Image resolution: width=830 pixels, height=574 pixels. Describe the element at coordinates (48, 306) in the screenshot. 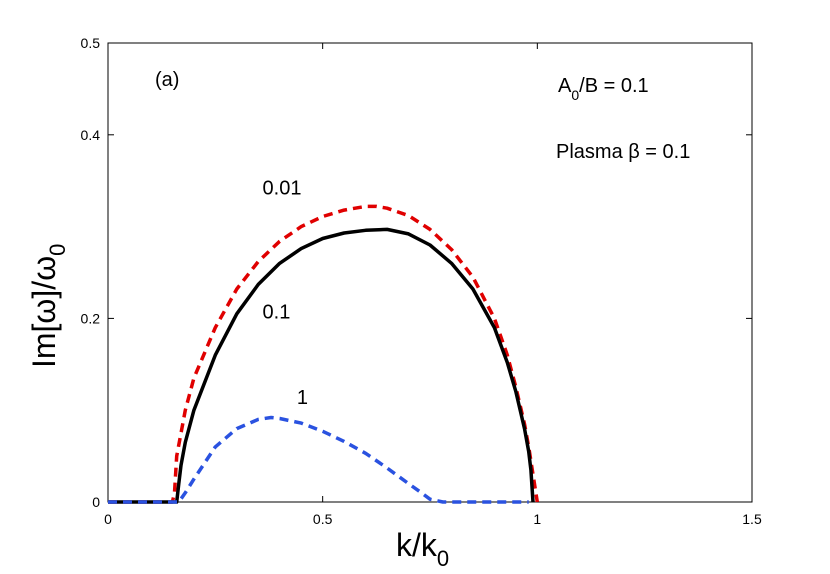

I see `y-axis-label: Im[ω]/ω0` at that location.